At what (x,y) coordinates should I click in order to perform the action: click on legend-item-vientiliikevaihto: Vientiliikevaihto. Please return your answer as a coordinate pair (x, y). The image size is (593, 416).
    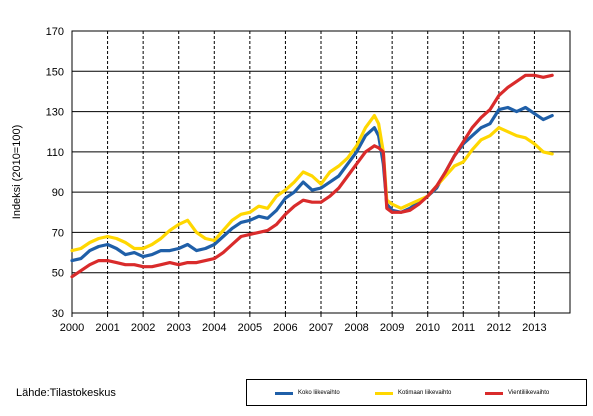
    Looking at the image, I should click on (517, 393).